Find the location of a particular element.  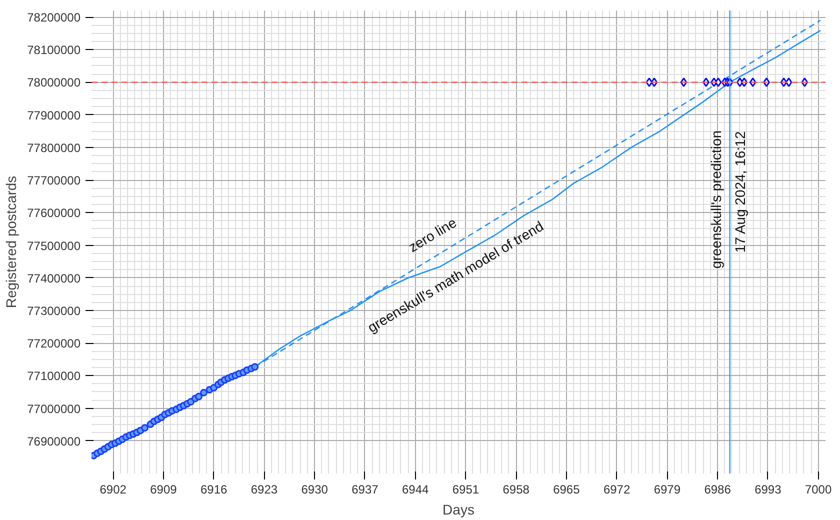

y-tick-label: 76900000 is located at coordinates (54, 441).